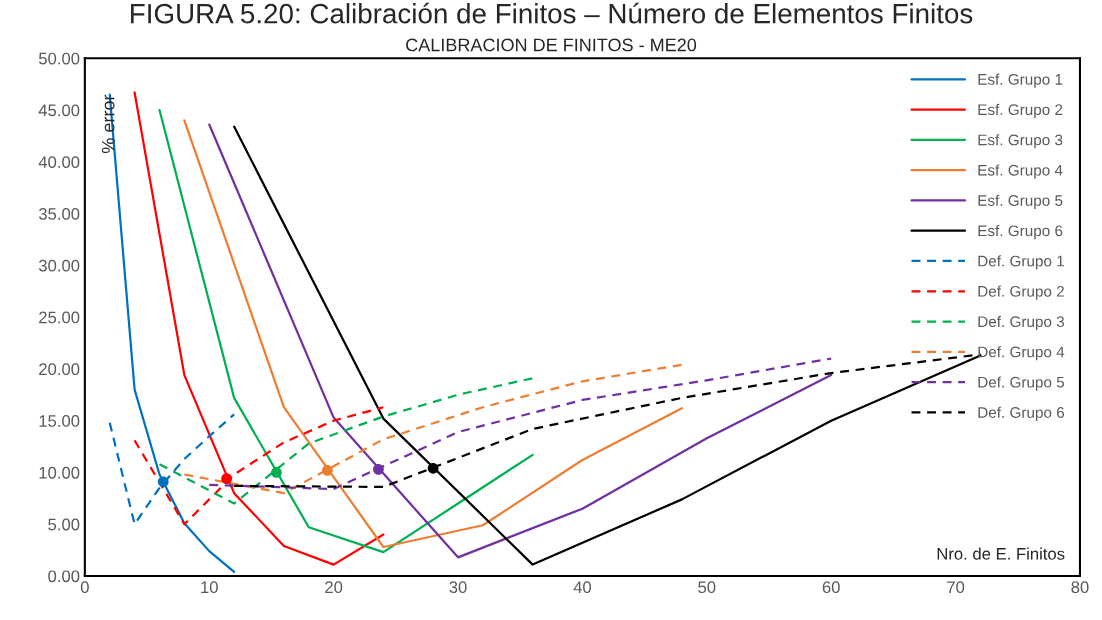 The image size is (1102, 620). I want to click on y-tick-label: 0.00, so click(64, 576).